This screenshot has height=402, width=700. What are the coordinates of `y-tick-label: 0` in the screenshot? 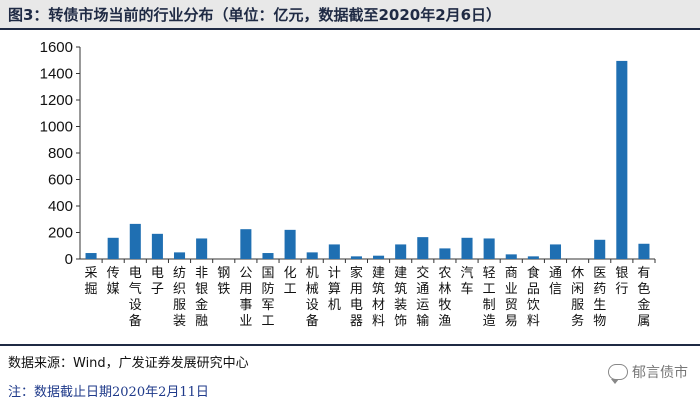 It's located at (69, 259).